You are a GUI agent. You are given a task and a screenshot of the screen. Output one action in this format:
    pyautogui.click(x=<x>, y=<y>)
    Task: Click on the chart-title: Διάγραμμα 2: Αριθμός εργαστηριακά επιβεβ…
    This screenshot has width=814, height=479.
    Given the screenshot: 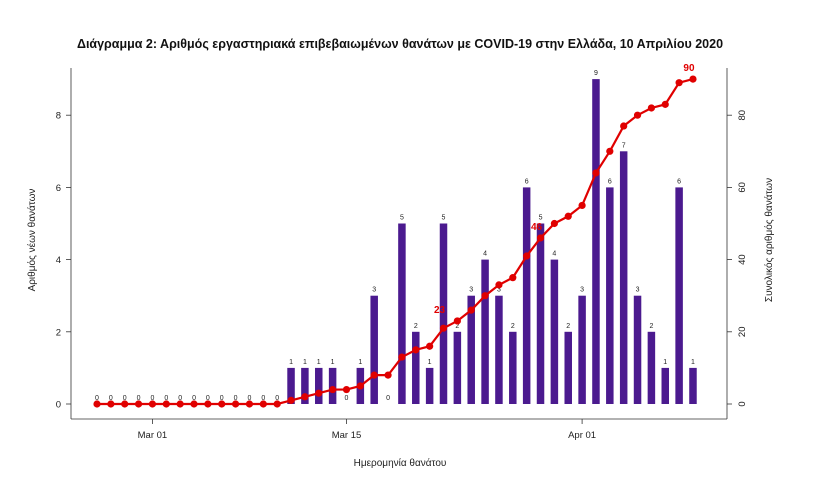 What is the action you would take?
    pyautogui.click(x=400, y=44)
    